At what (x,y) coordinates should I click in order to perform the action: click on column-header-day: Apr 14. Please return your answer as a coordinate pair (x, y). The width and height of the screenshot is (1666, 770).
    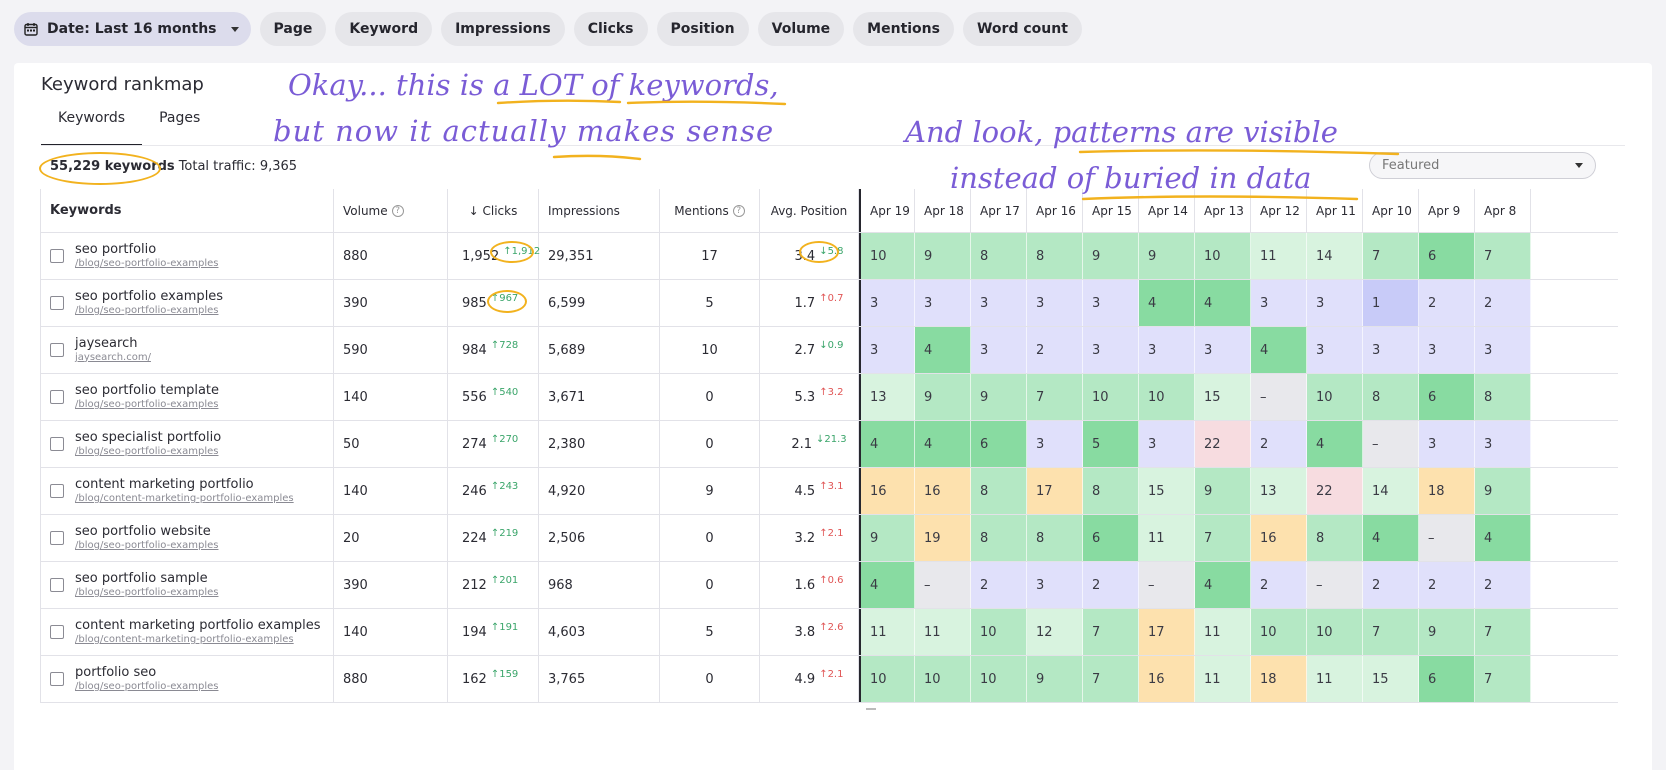
    Looking at the image, I should click on (1167, 210).